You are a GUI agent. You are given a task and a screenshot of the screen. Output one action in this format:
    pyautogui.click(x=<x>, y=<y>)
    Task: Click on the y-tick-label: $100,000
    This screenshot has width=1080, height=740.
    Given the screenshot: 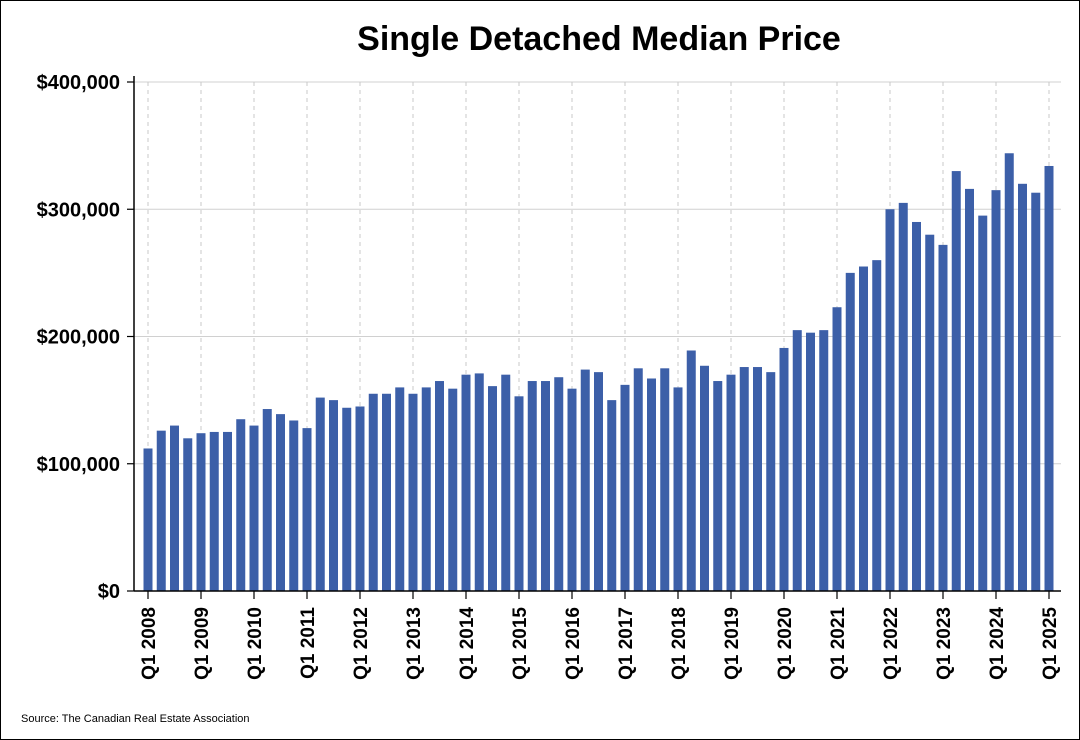 What is the action you would take?
    pyautogui.click(x=78, y=465)
    